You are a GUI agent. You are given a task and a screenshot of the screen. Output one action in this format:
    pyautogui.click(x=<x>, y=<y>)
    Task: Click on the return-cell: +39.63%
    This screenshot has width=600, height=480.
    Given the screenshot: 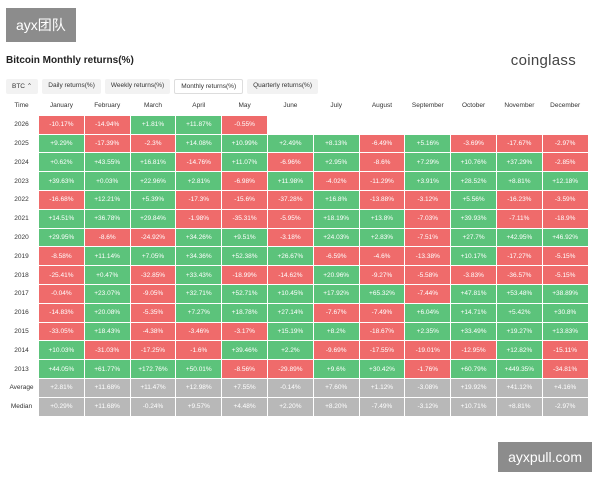 What is the action you would take?
    pyautogui.click(x=61, y=181)
    